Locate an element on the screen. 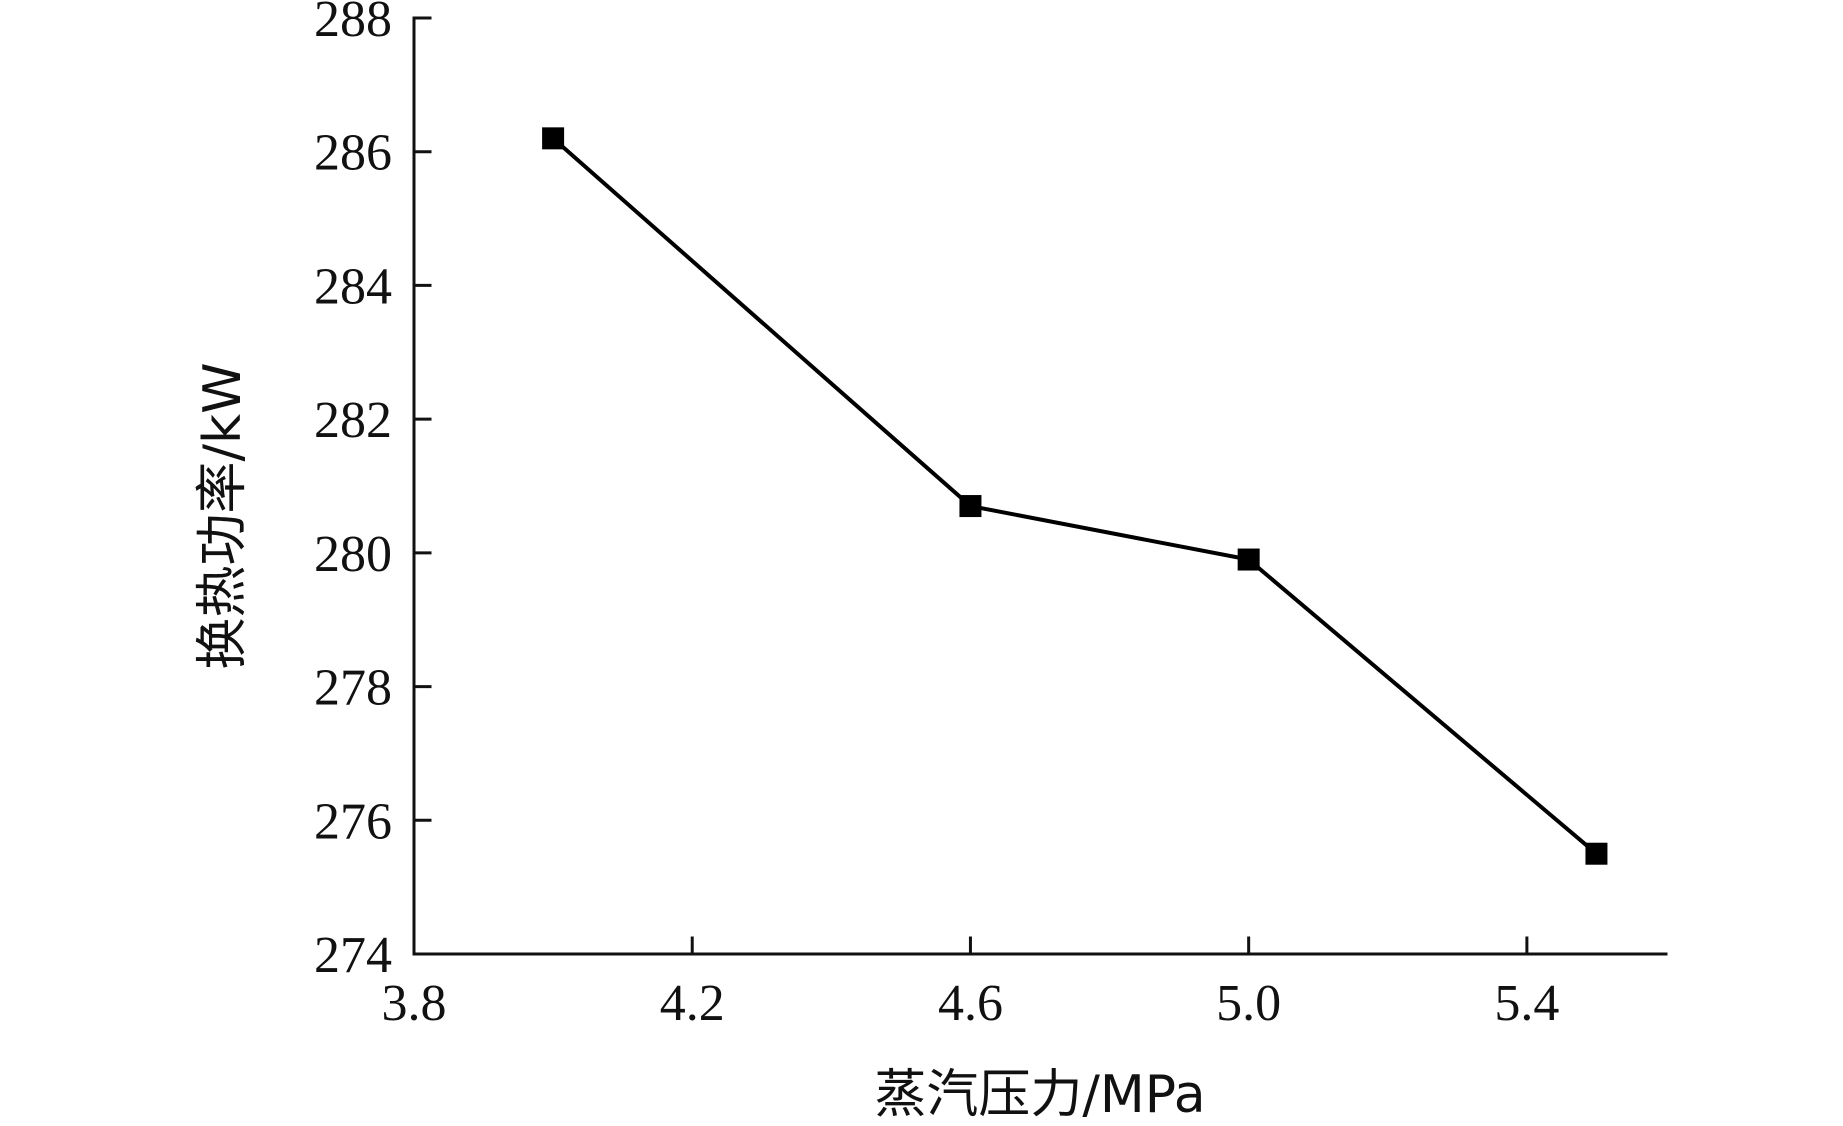 Image resolution: width=1843 pixels, height=1126 pixels. x-tick-label: 5.4 is located at coordinates (1526, 1003).